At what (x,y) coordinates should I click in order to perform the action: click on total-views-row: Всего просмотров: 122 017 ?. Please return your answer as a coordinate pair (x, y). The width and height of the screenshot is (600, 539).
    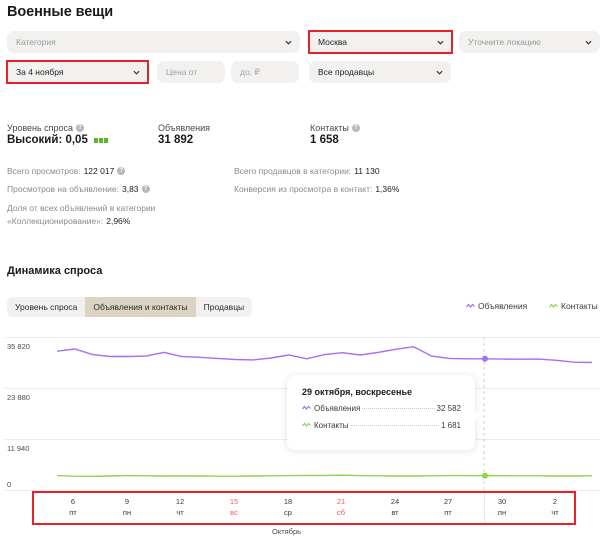
    Looking at the image, I should click on (66, 171).